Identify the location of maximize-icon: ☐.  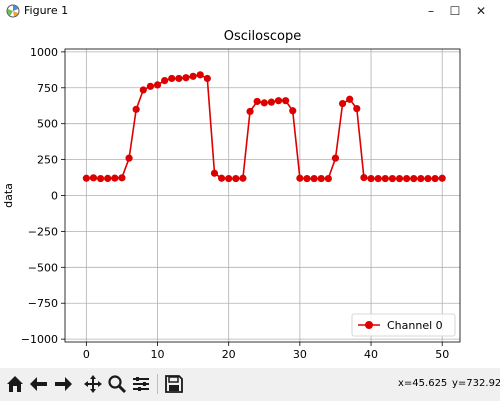
(455, 11).